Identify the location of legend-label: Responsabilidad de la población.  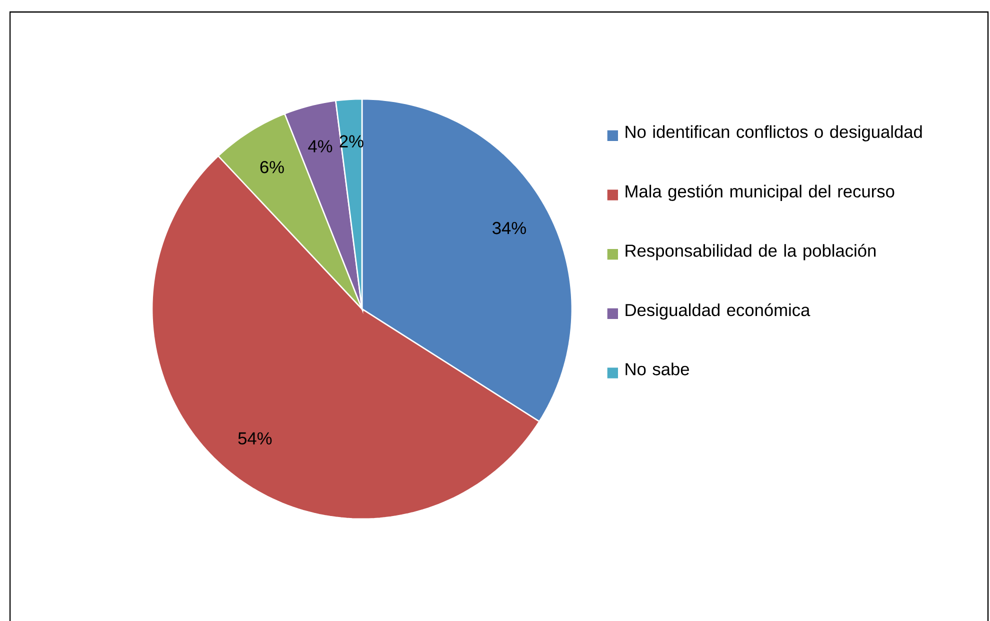
(751, 252).